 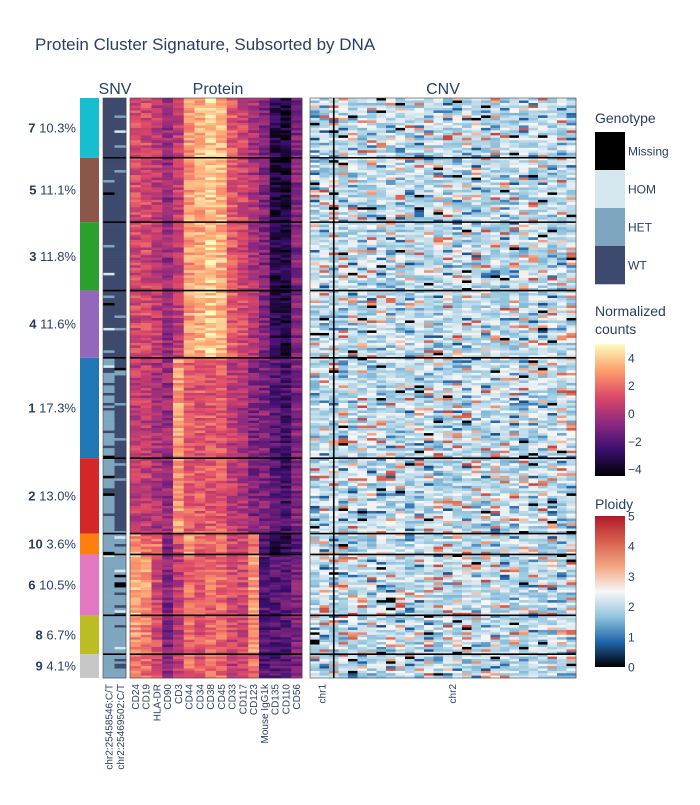 What do you see at coordinates (631, 517) in the screenshot?
I see `ploidy-colorbar-tick-label: 5` at bounding box center [631, 517].